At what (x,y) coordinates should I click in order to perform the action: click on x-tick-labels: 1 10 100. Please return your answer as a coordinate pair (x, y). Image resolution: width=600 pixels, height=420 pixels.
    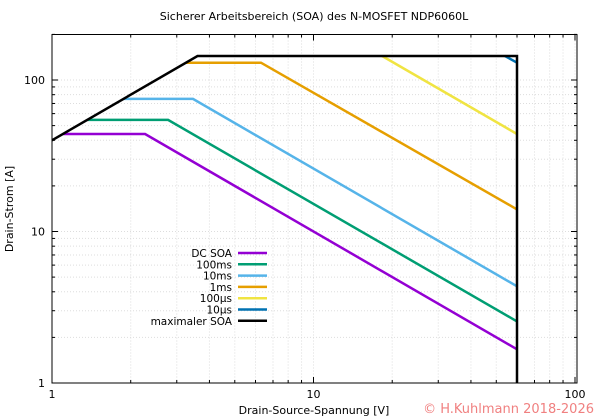
    Looking at the image, I should click on (317, 394).